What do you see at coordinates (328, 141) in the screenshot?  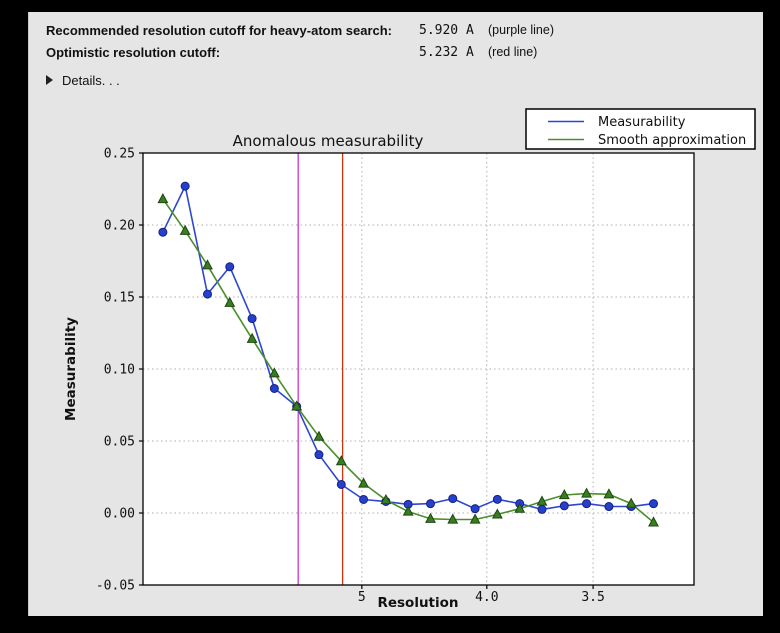 I see `chart-title: Anomalous measurability` at bounding box center [328, 141].